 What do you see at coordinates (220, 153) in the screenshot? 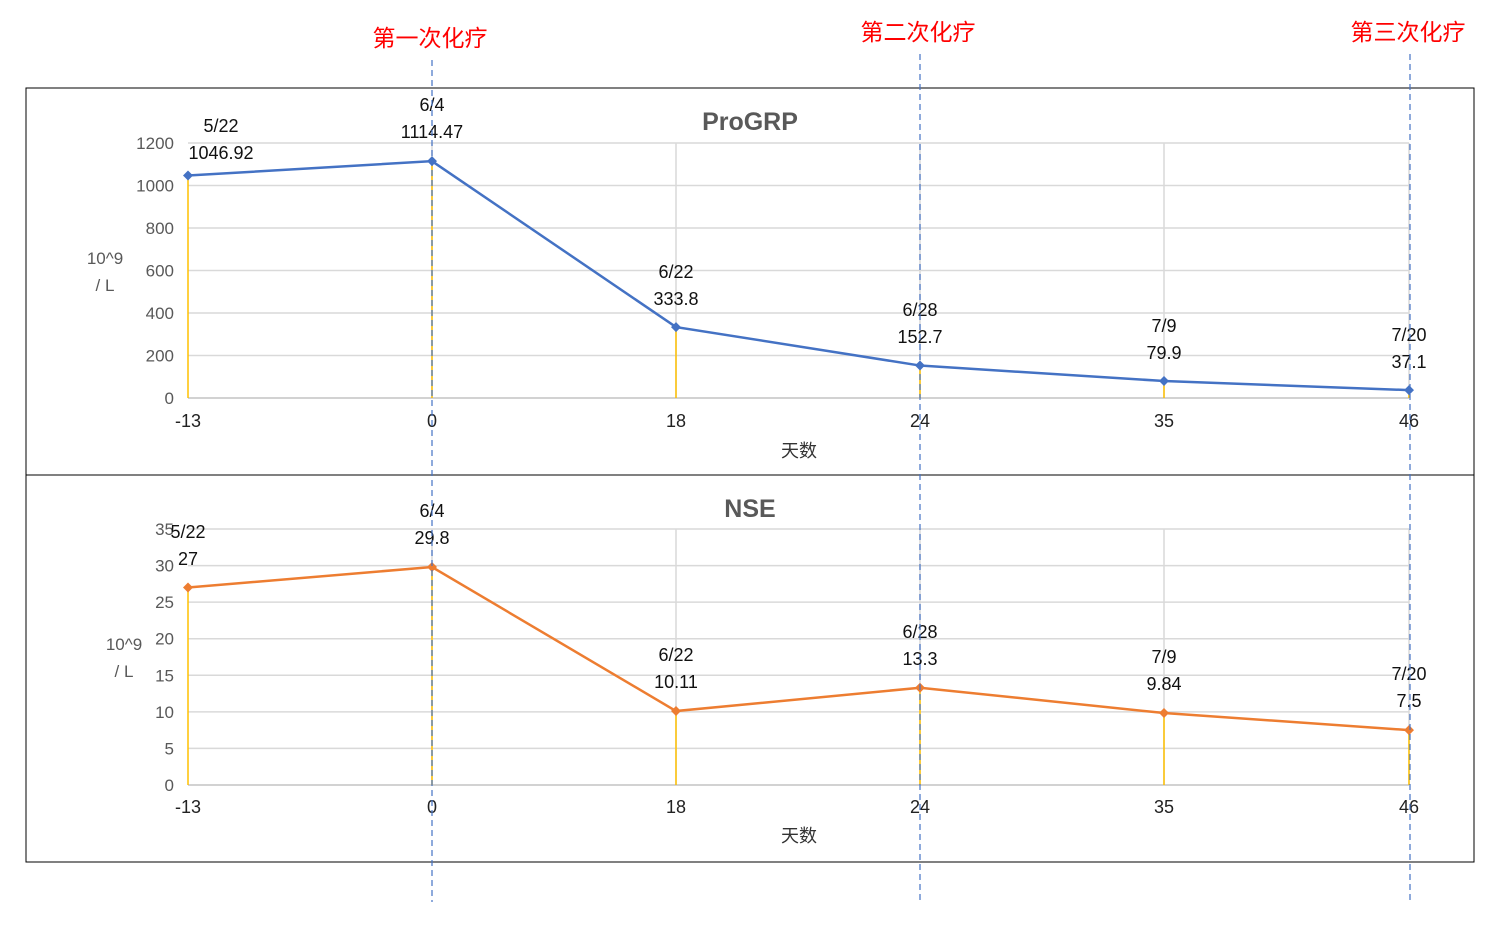
I see `data-label-value: 1046.92` at bounding box center [220, 153].